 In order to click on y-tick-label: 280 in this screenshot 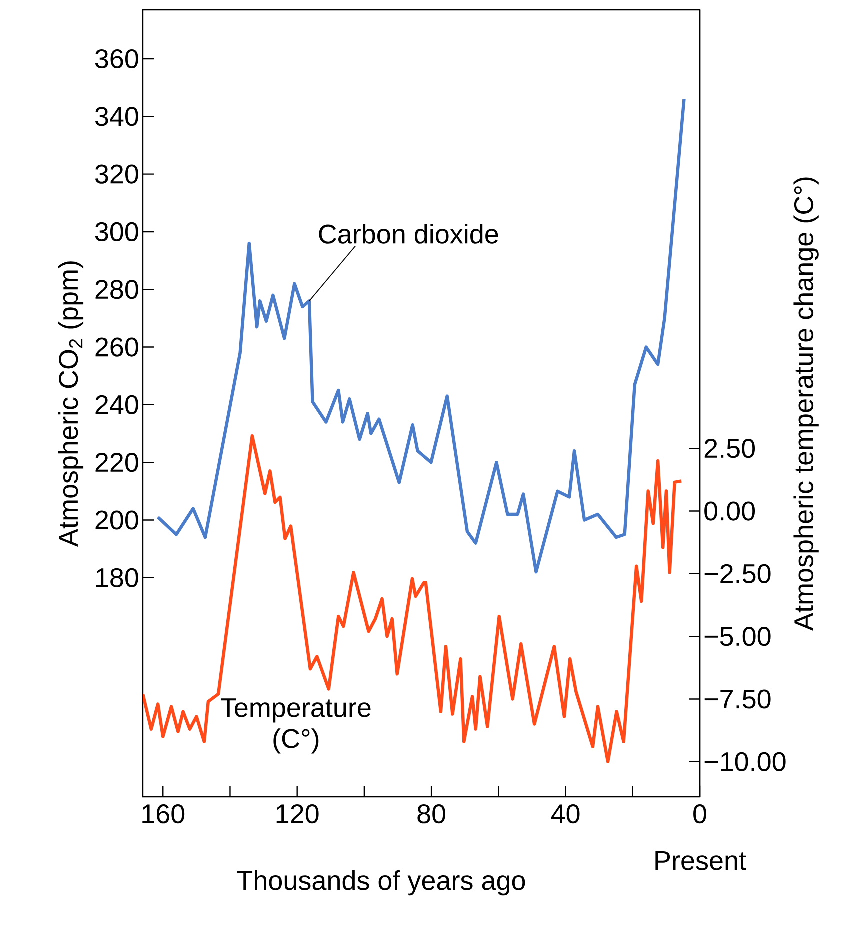, I will do `click(117, 290)`.